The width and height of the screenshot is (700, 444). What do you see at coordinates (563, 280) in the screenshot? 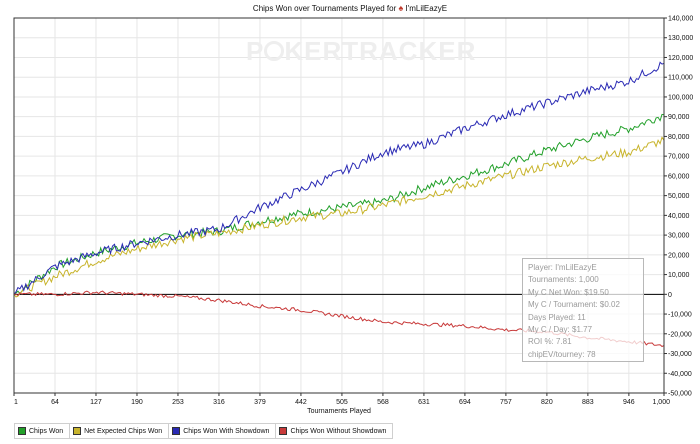
I see `stats-line: Tournaments: 1,000` at bounding box center [563, 280].